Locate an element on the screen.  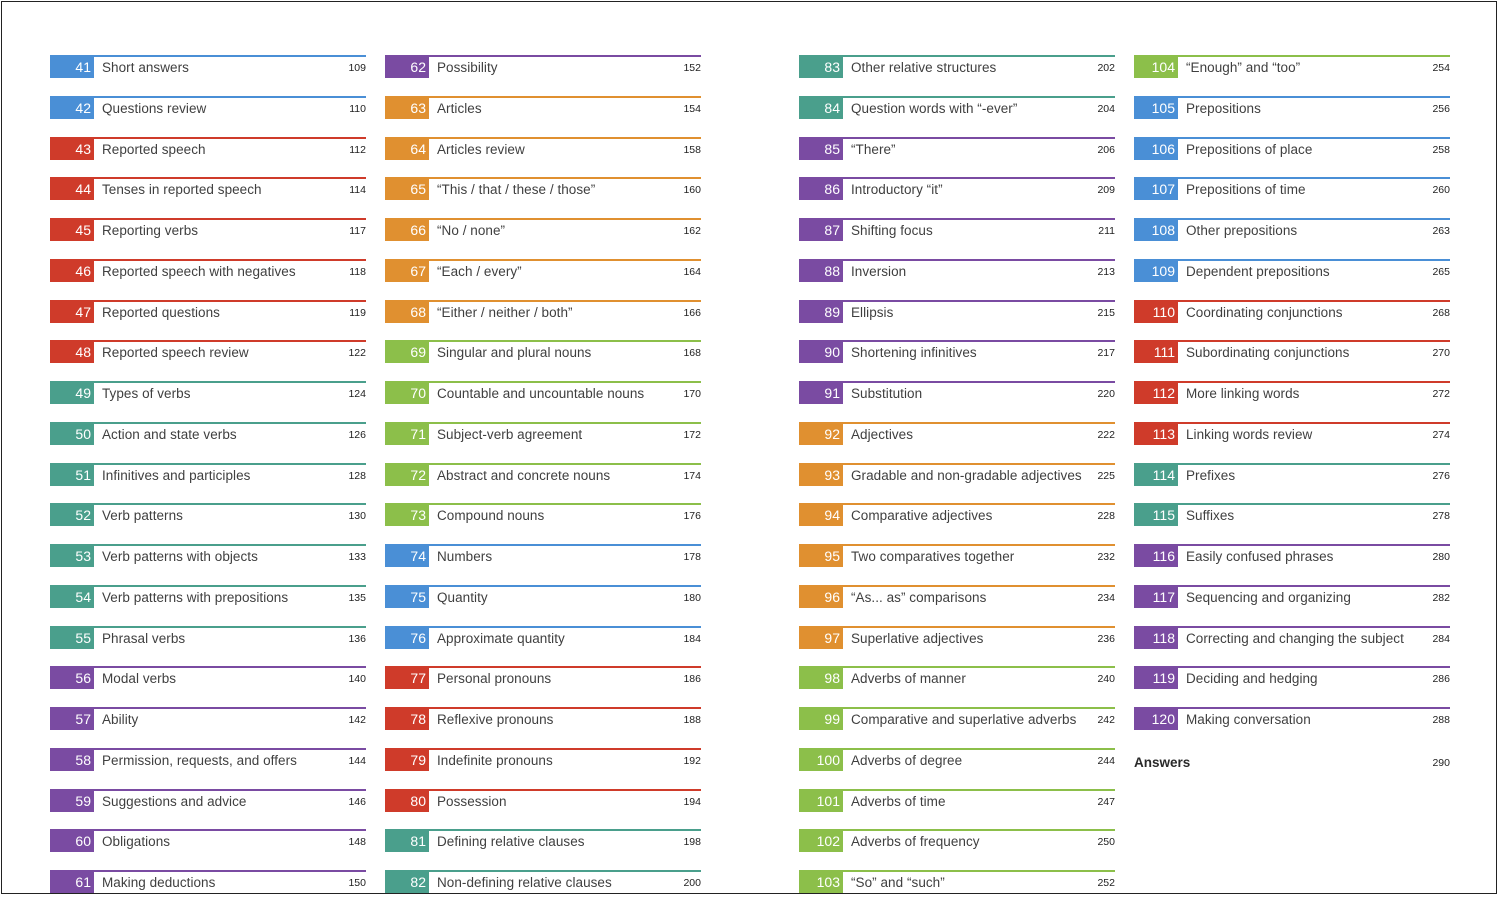
toc-entry: 119 Deciding and hedging 286 is located at coordinates (1292, 678).